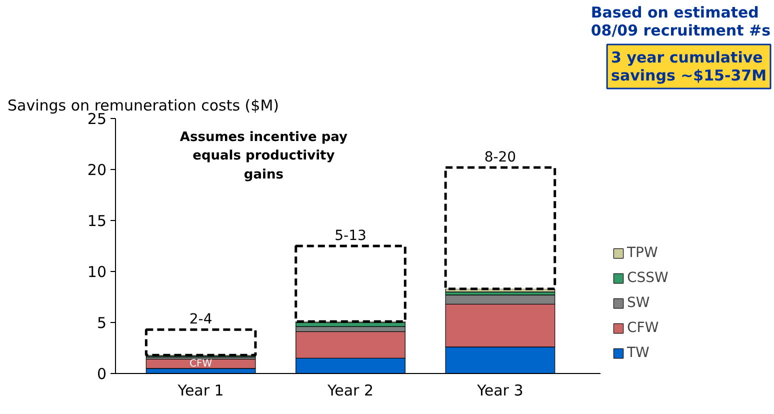  Describe the element at coordinates (643, 328) in the screenshot. I see `legend-label: CFW` at that location.